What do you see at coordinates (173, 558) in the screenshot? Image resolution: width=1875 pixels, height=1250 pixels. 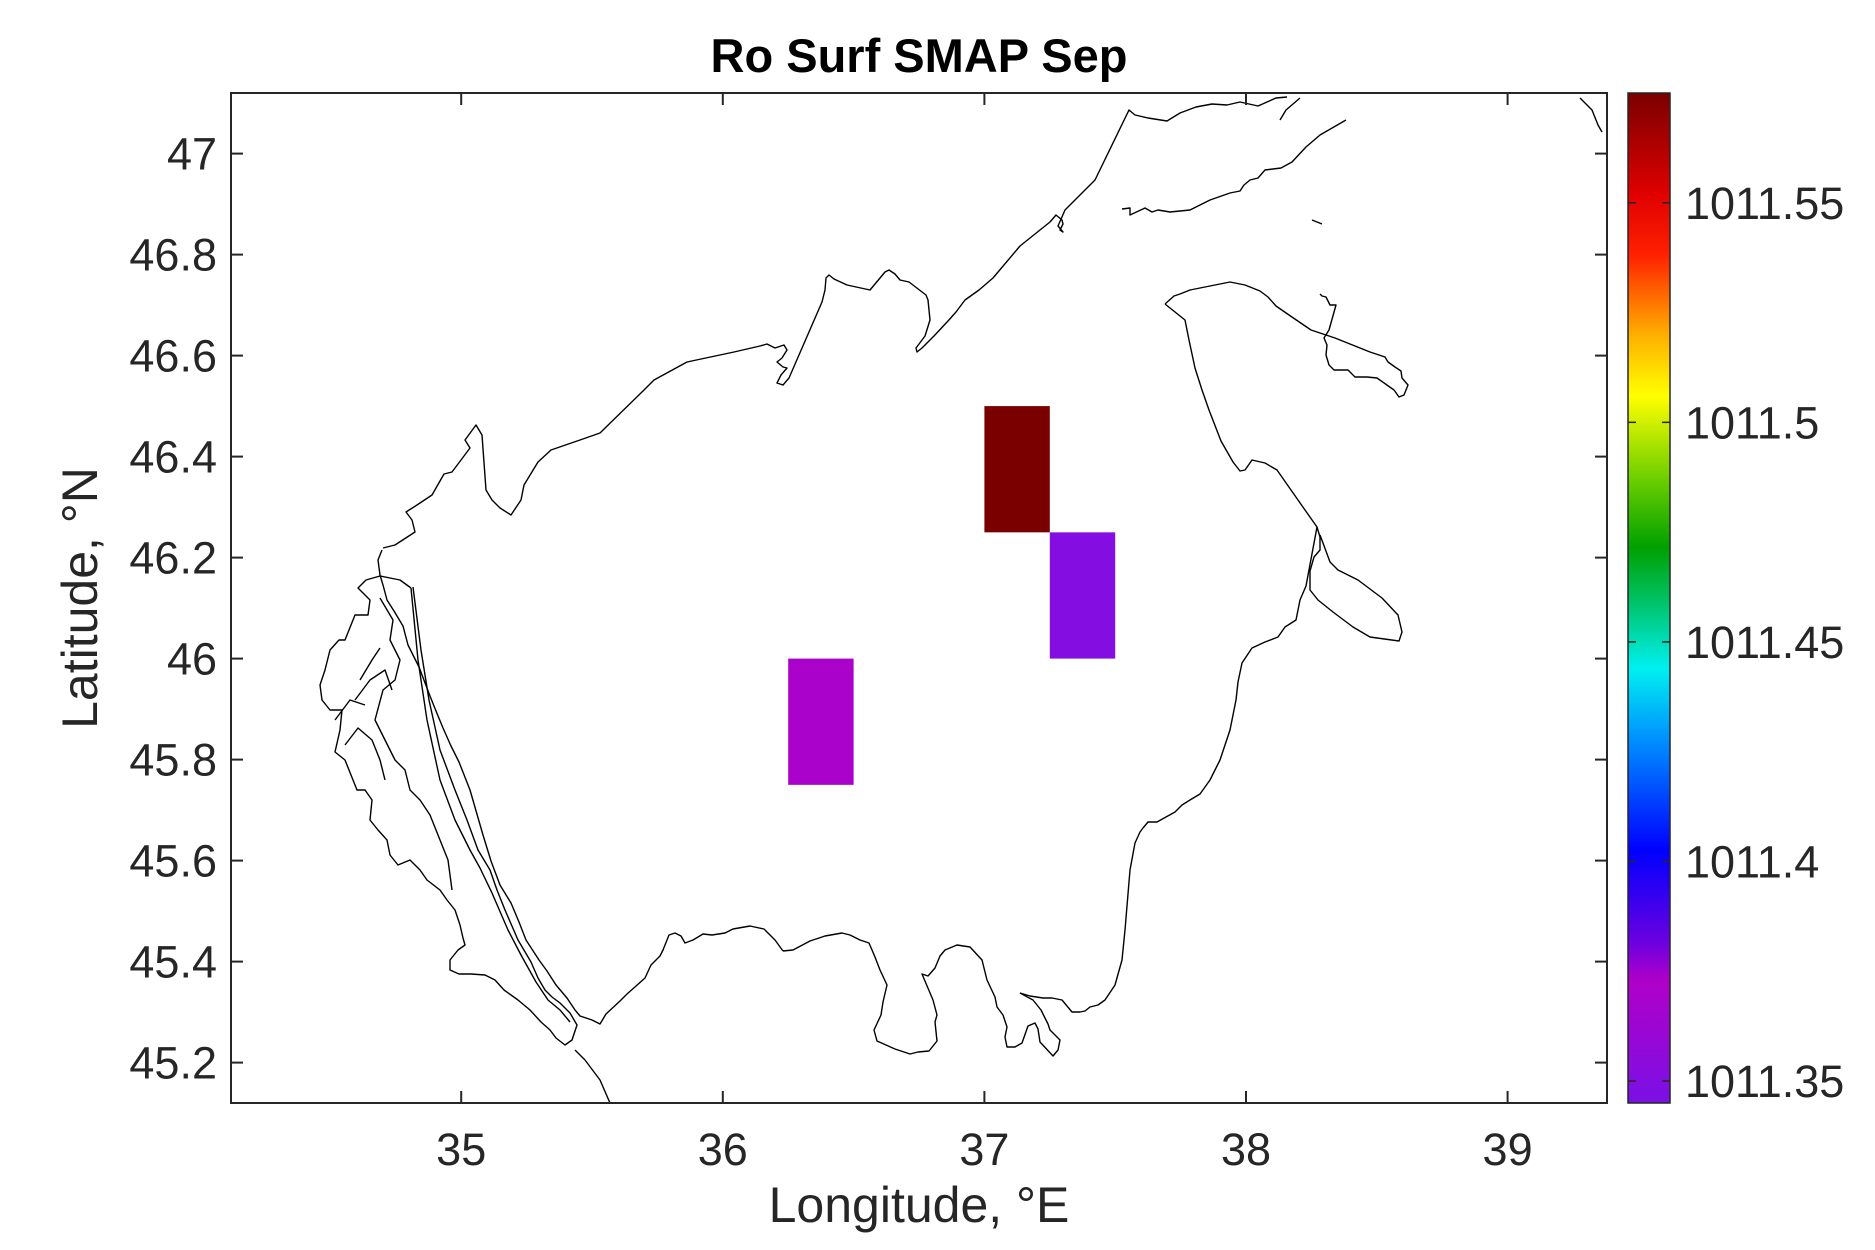 I see `y-tick-label: 46.2` at bounding box center [173, 558].